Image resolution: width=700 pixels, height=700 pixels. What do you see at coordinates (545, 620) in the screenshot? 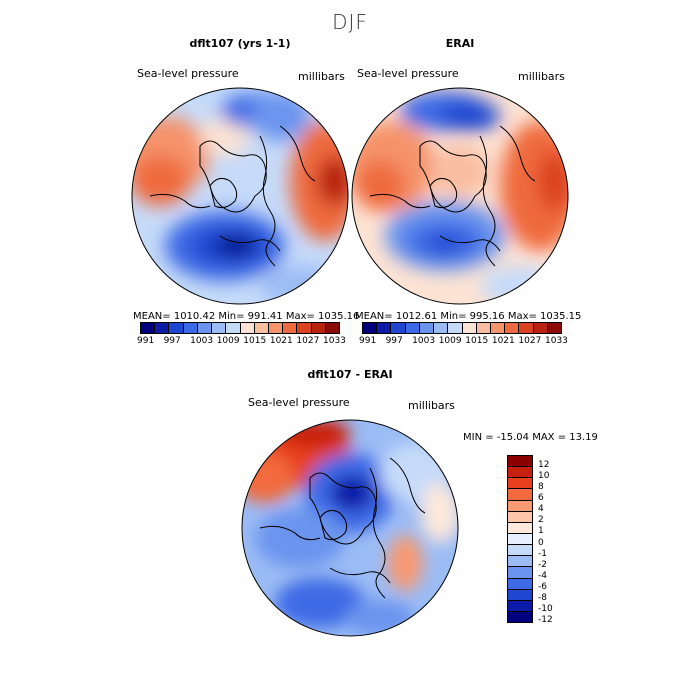
I see `colorbar-tick-label: -12` at bounding box center [545, 620].